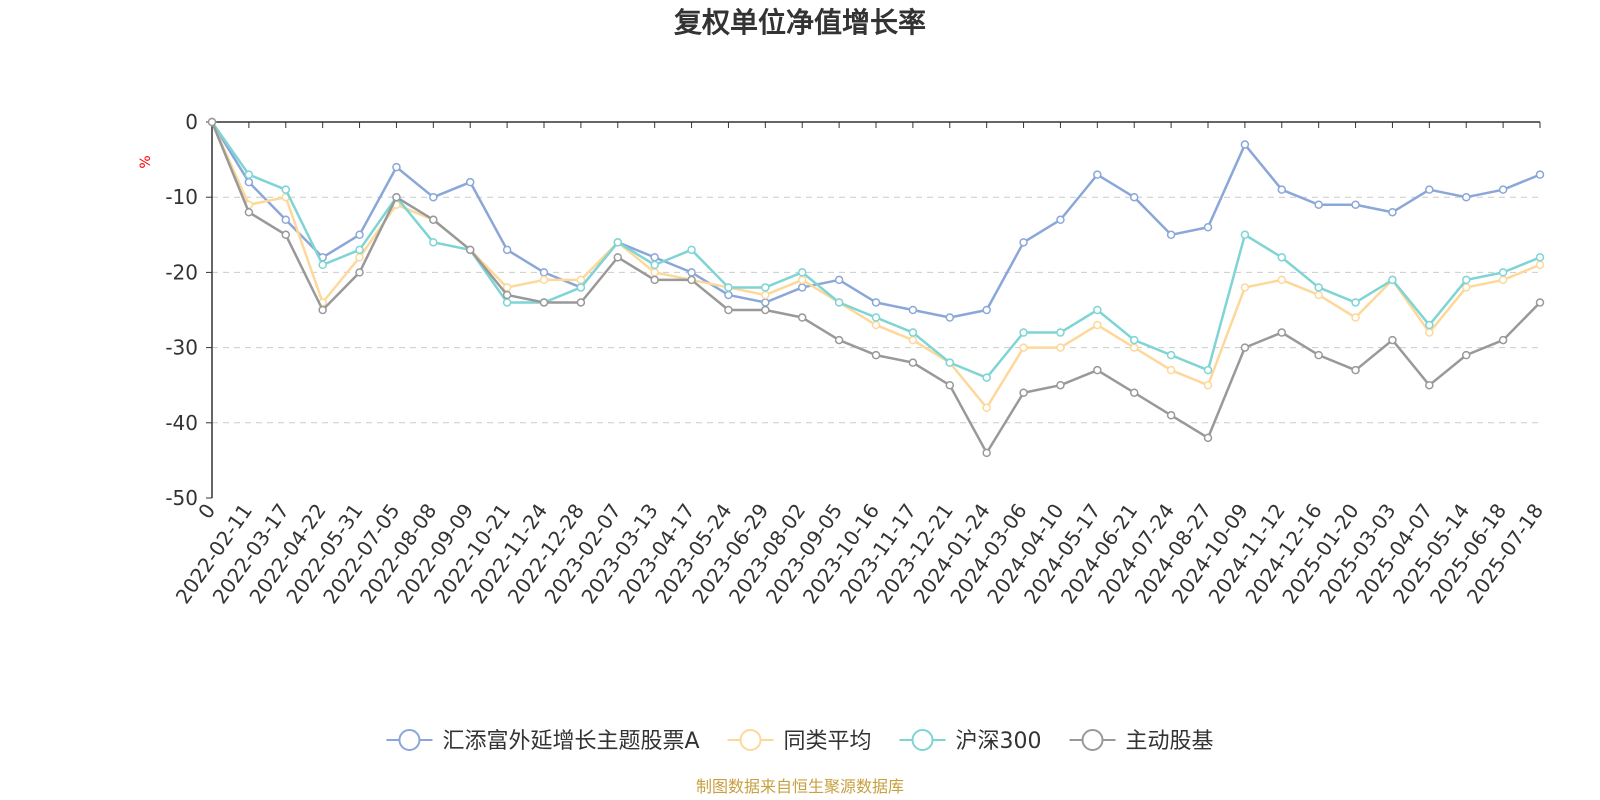 This screenshot has height=800, width=1600. I want to click on legend: 汇添富外延增长主题股票A 同类平均 沪深300 主动股基, so click(800, 741).